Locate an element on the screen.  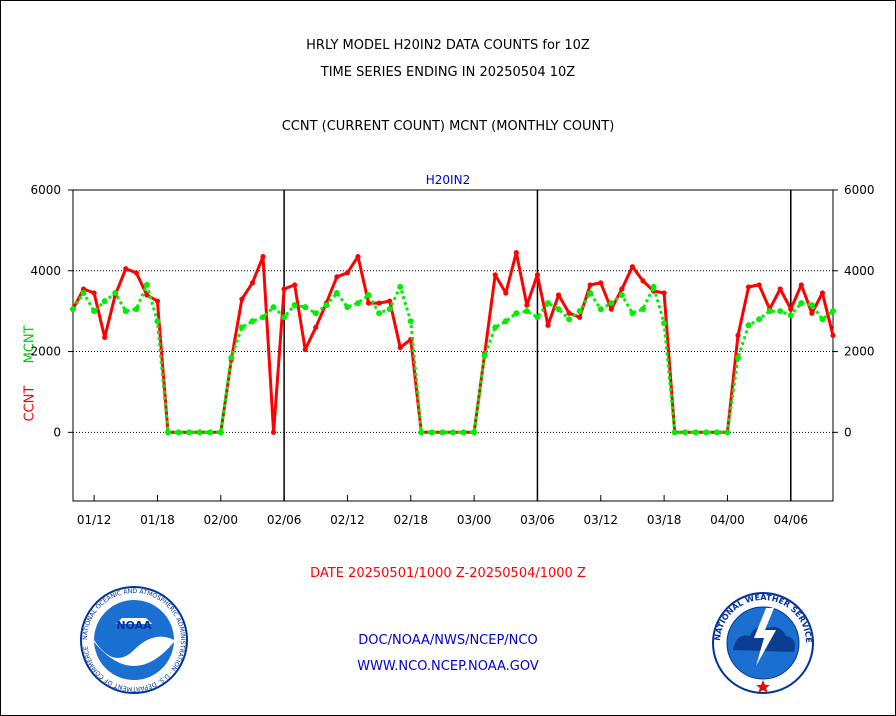
title-line-1: HRLY MODEL H20IN2 DATA COUNTS for 10Z is located at coordinates (448, 45).